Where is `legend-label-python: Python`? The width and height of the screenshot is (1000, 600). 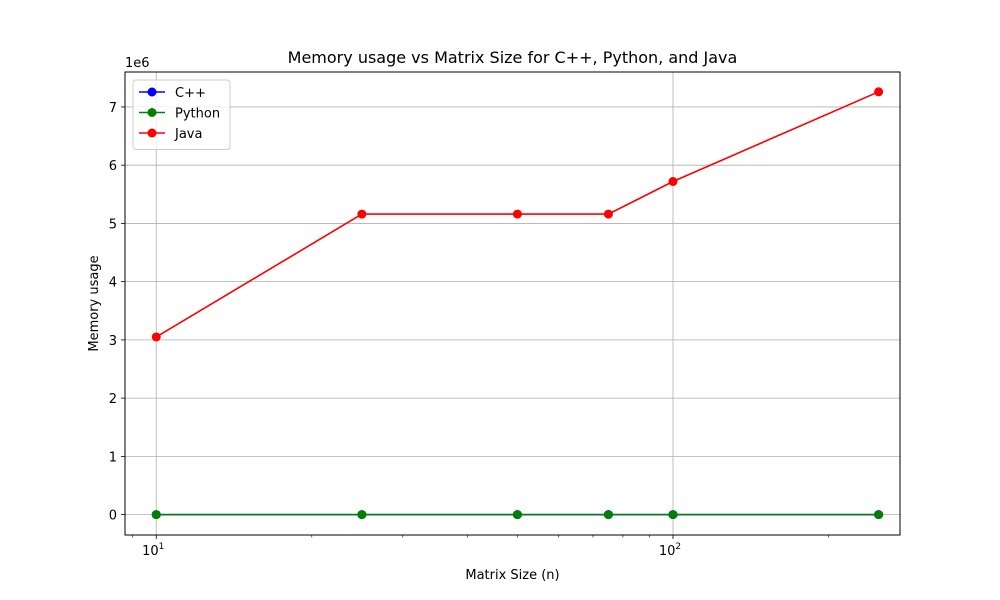 legend-label-python: Python is located at coordinates (197, 114).